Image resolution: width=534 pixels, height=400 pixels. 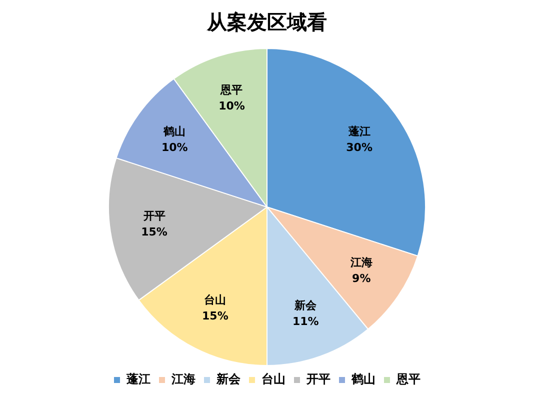 What do you see at coordinates (138, 379) in the screenshot?
I see `legend-label: 蓬江` at bounding box center [138, 379].